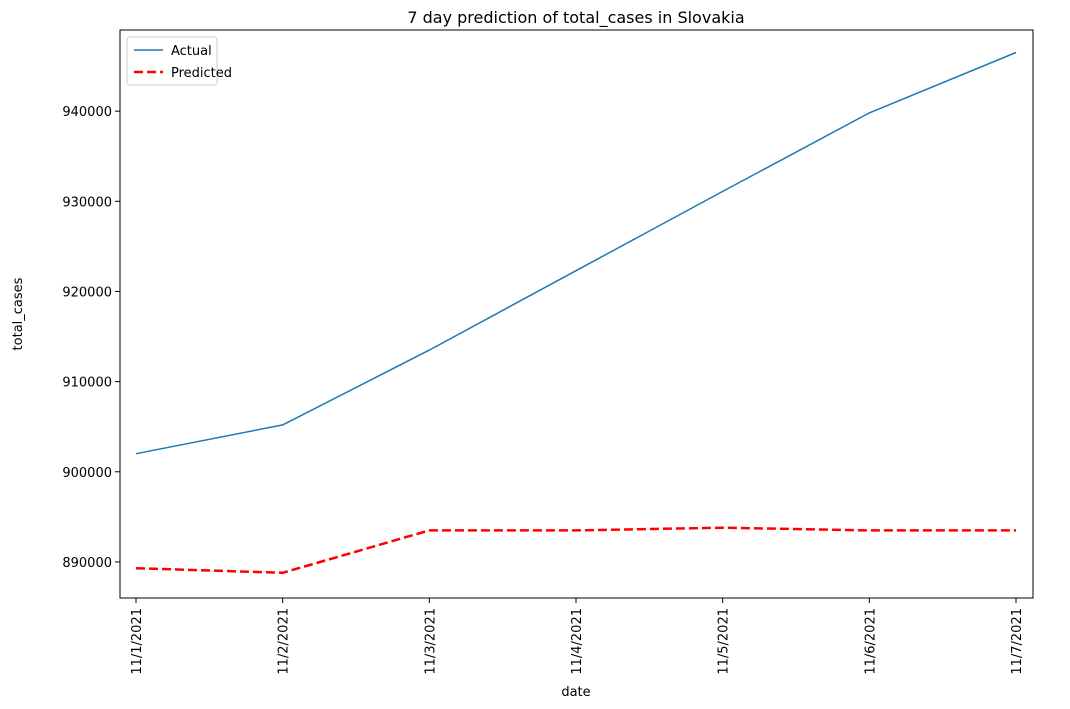 The width and height of the screenshot is (1070, 709). I want to click on x-tick-label: 11/2/2021, so click(284, 641).